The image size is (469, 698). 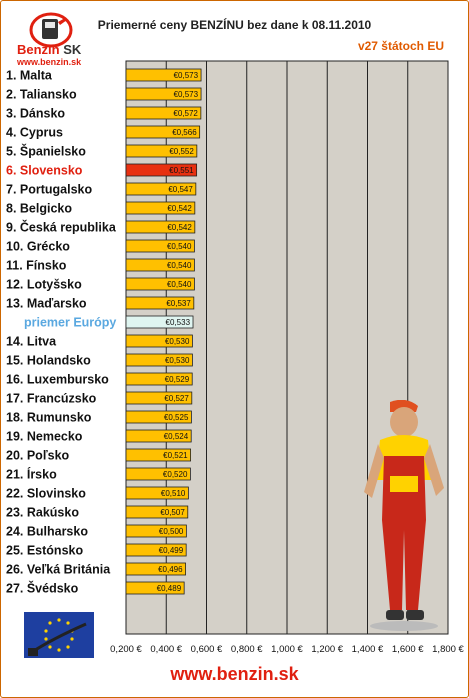 I want to click on bar-value-label: €0,552, so click(x=181, y=151).